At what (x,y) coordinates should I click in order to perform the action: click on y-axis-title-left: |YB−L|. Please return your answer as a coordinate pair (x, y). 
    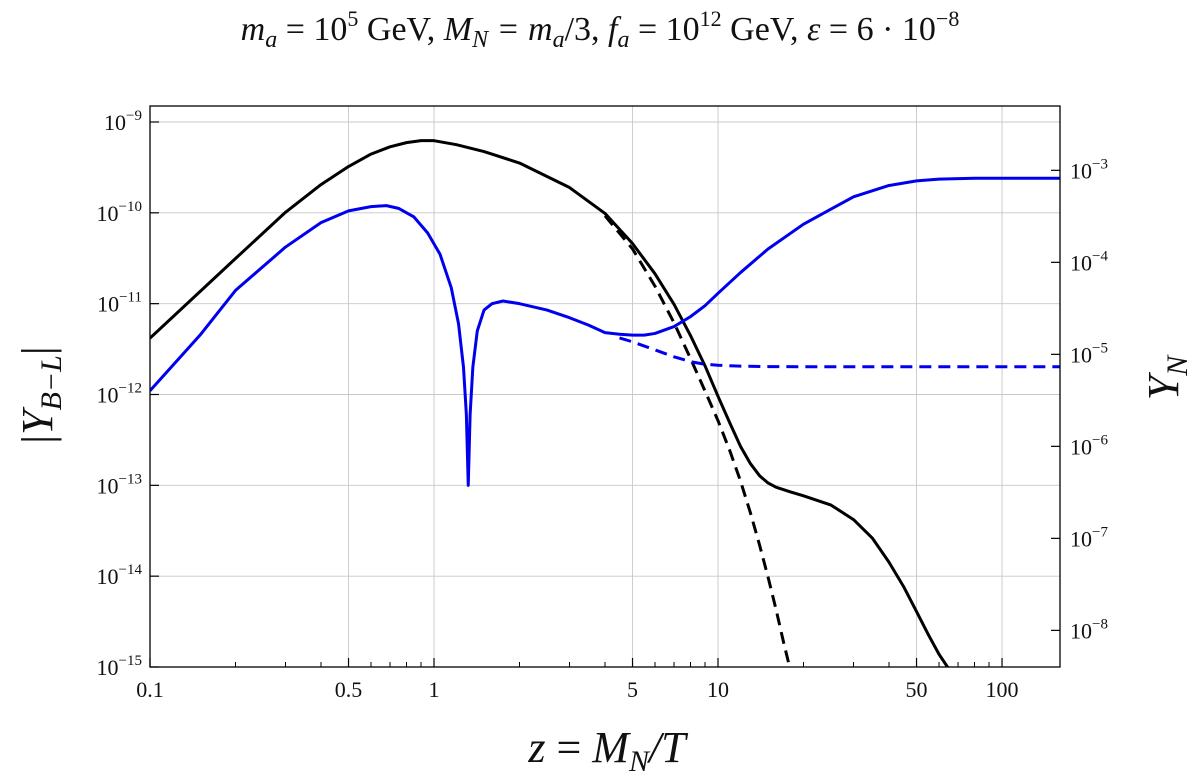
    Looking at the image, I should click on (40, 394).